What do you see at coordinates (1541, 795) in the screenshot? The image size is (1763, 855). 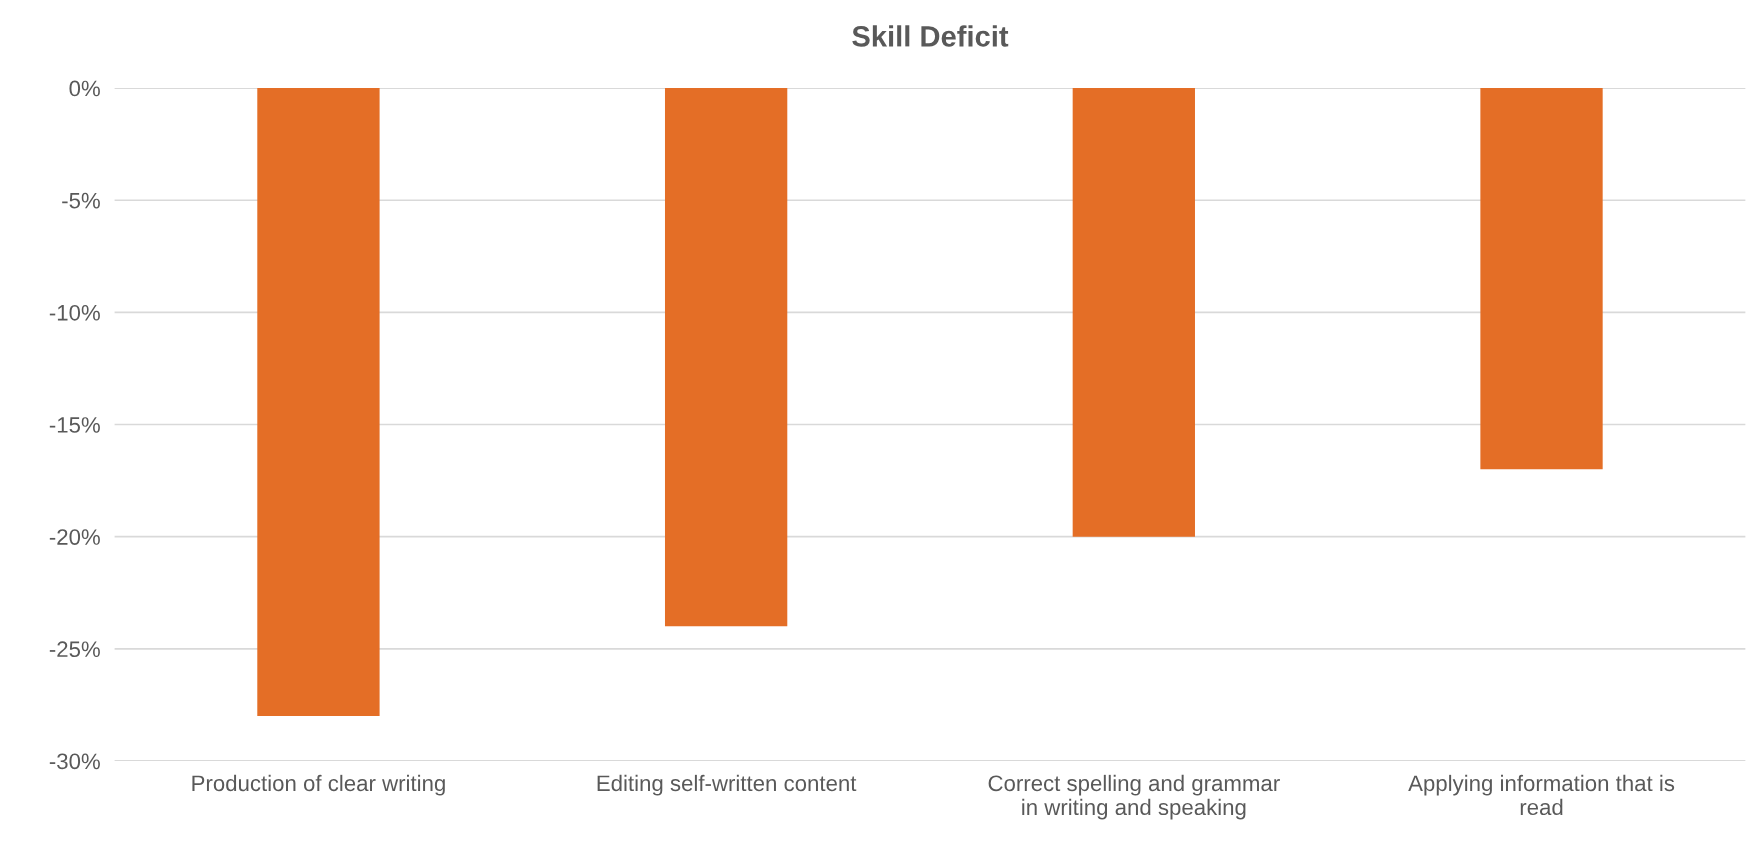 I see `x-tick-label: Applying information that is read` at bounding box center [1541, 795].